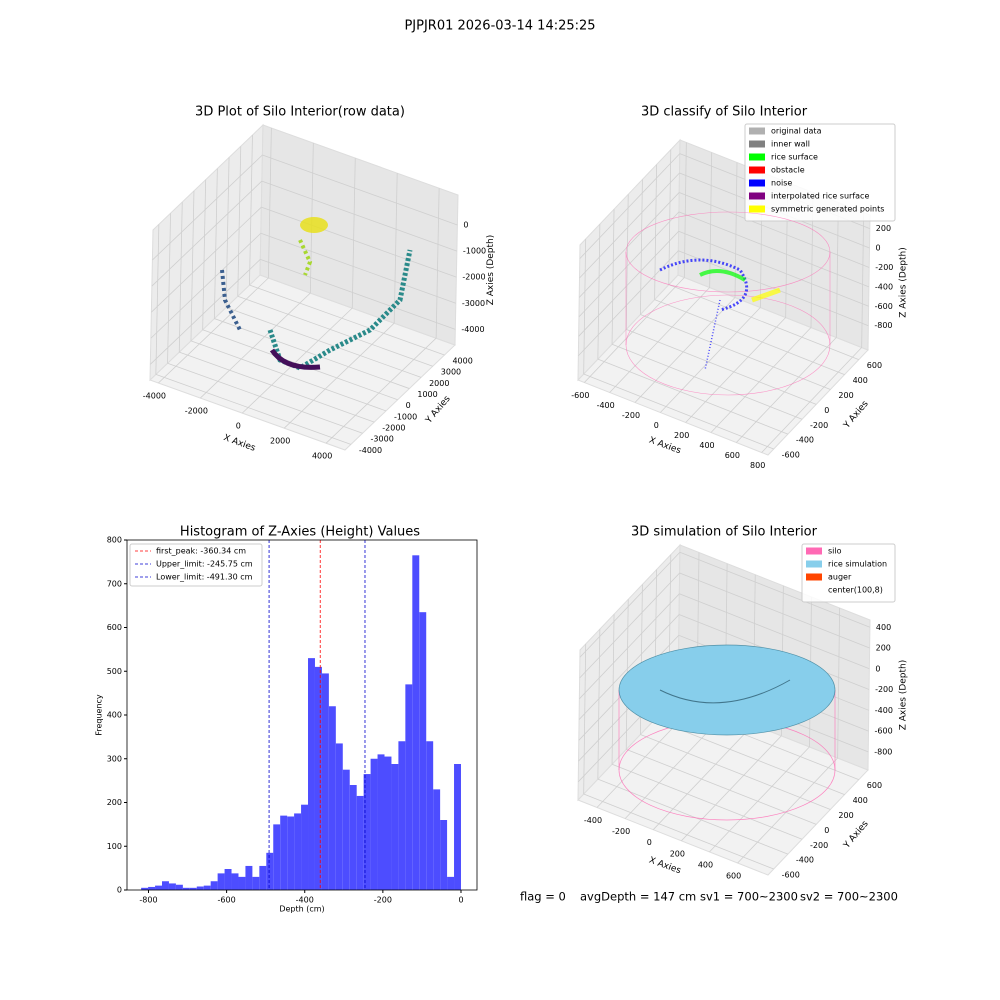 Image resolution: width=1000 pixels, height=1000 pixels. I want to click on pane-back, so click(359, 235).